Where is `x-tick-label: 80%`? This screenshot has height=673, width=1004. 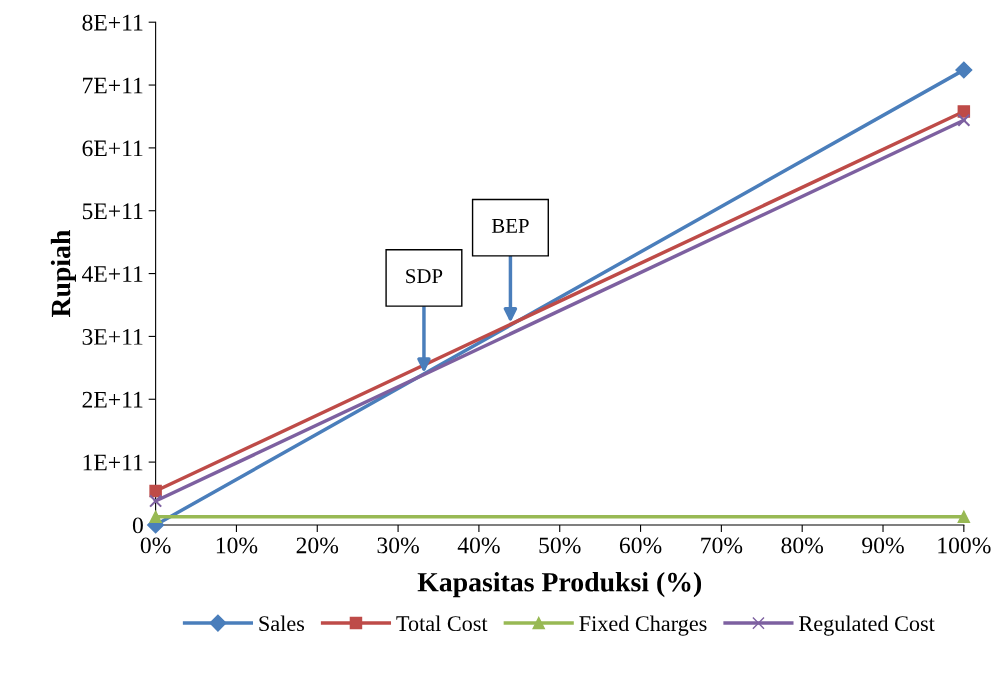 x-tick-label: 80% is located at coordinates (802, 545).